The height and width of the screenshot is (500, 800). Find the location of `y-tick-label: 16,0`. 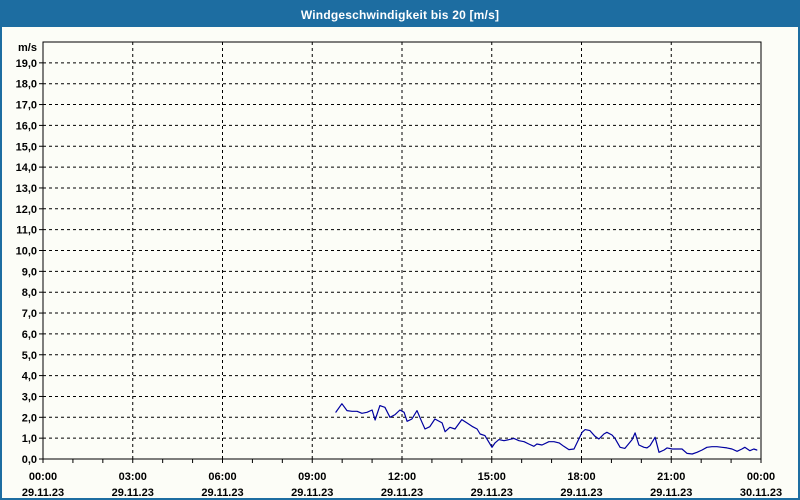

y-tick-label: 16,0 is located at coordinates (26, 126).